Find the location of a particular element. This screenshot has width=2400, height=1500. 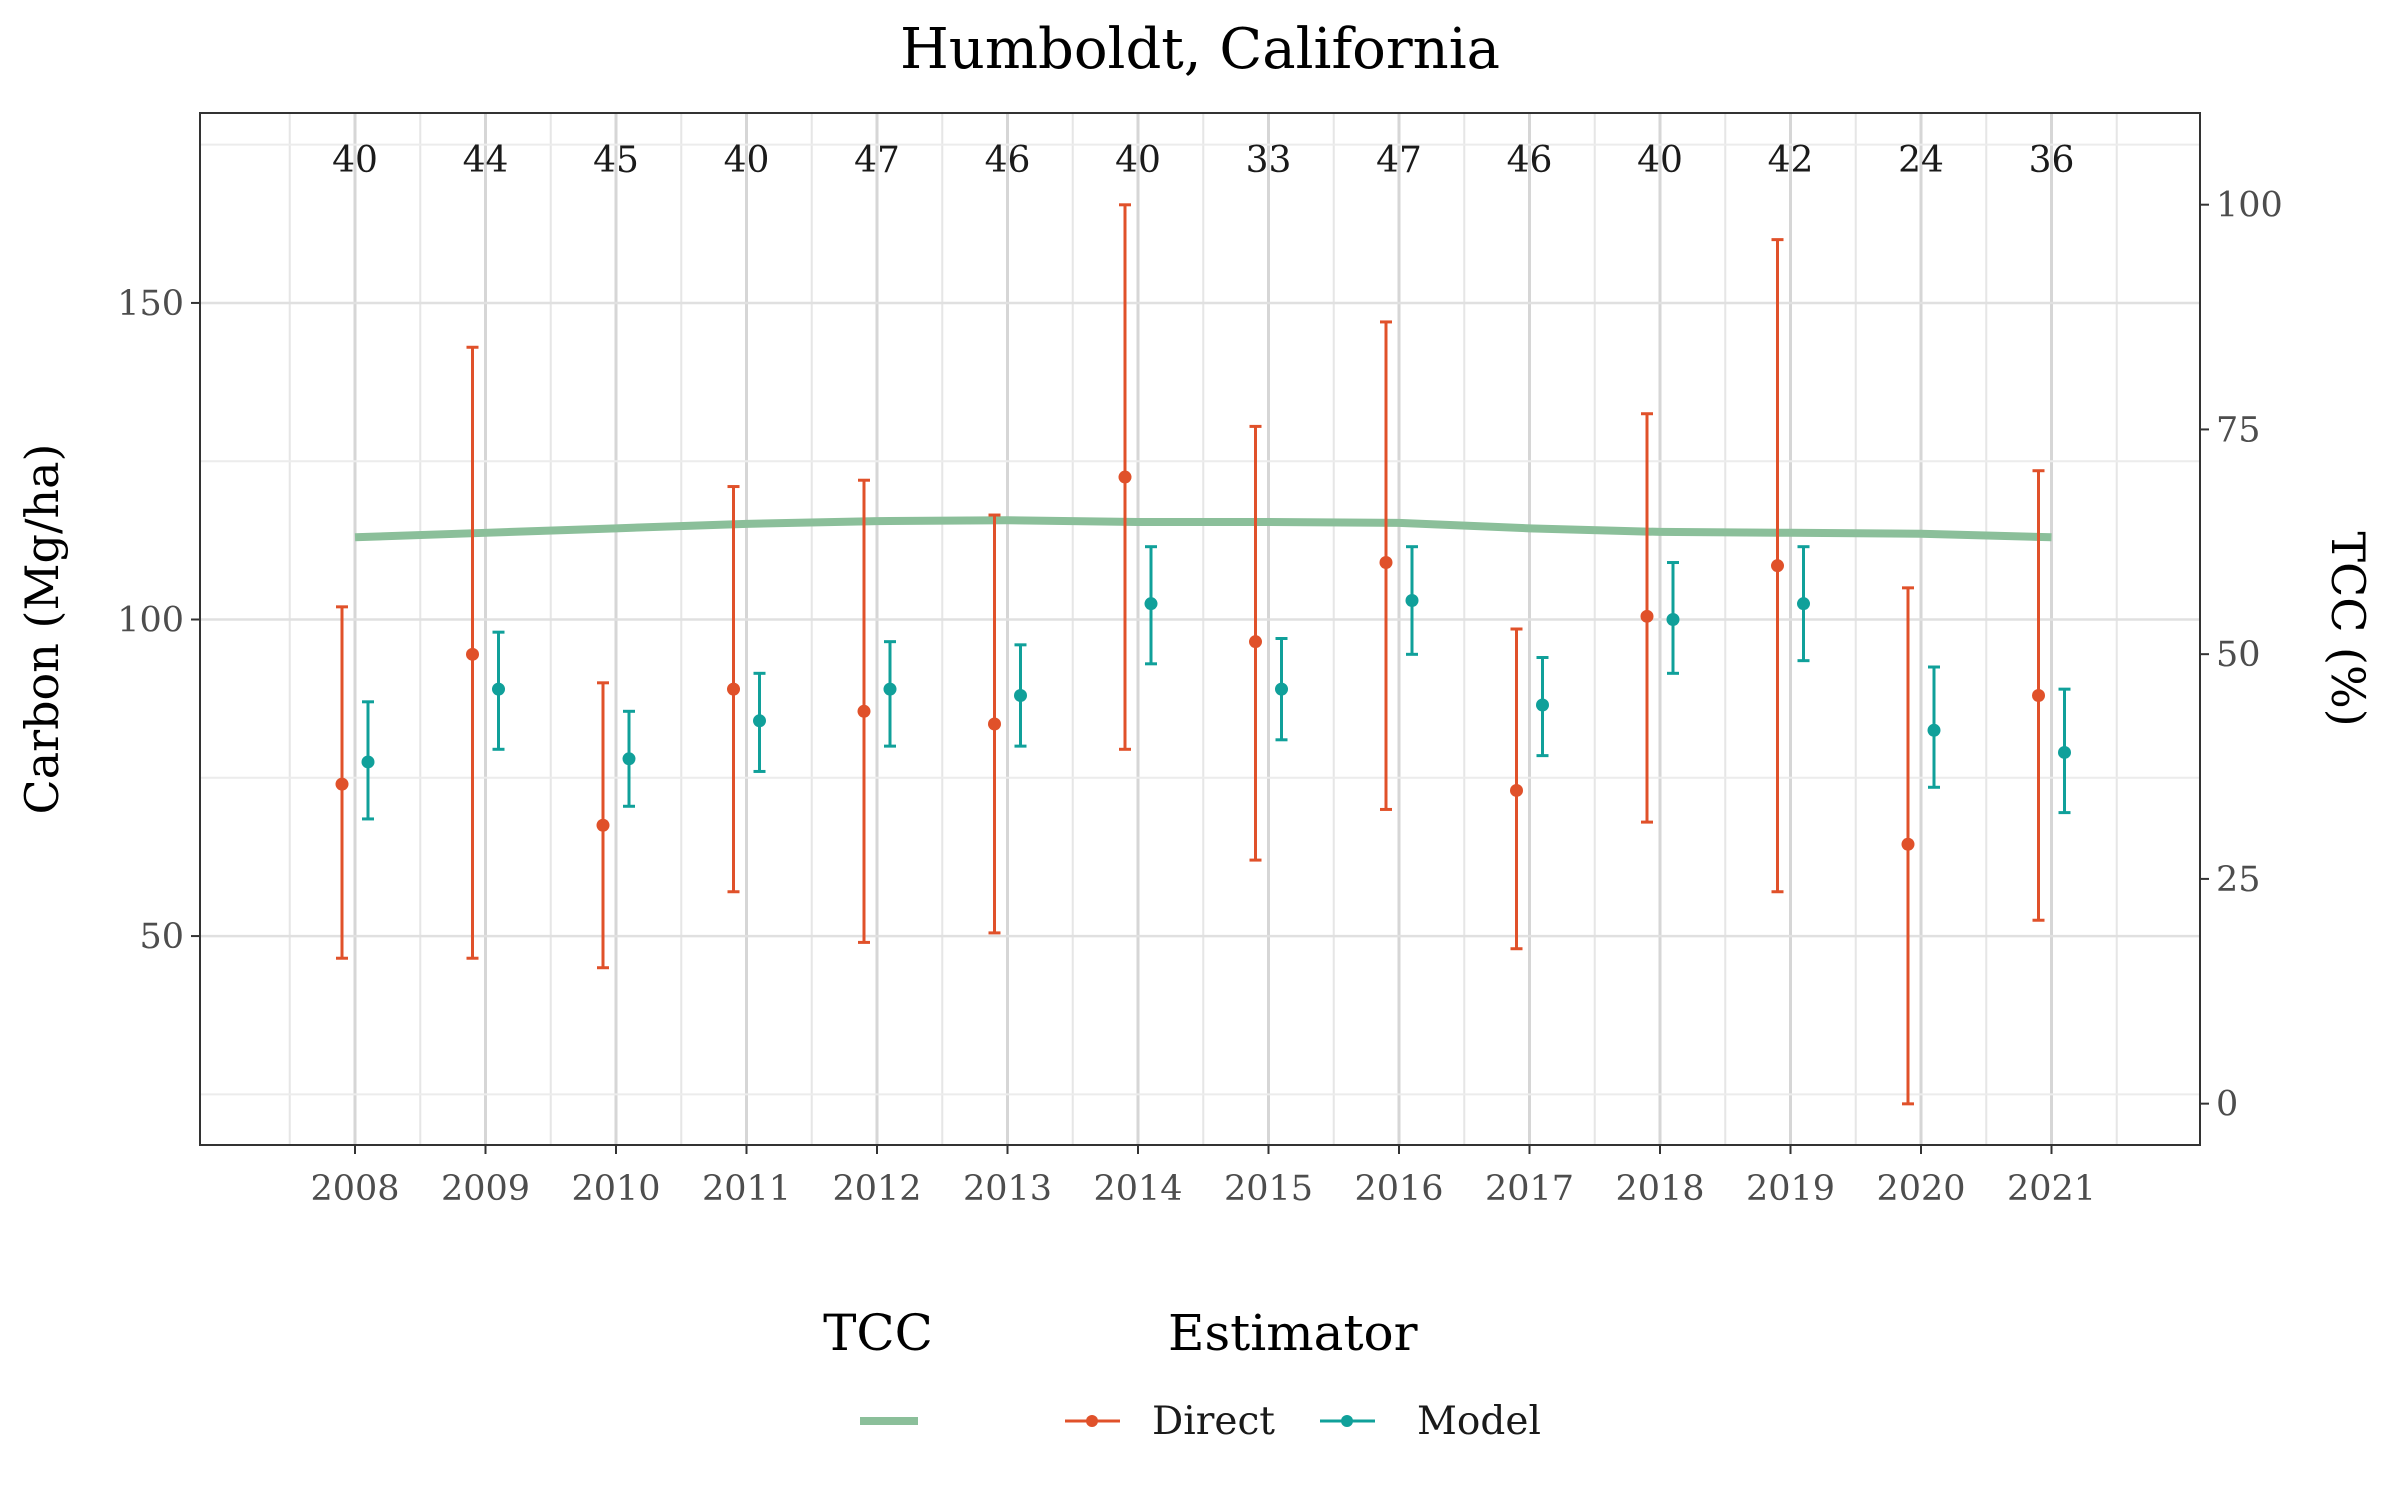

x-tick-label: 2014 is located at coordinates (1137, 1189).